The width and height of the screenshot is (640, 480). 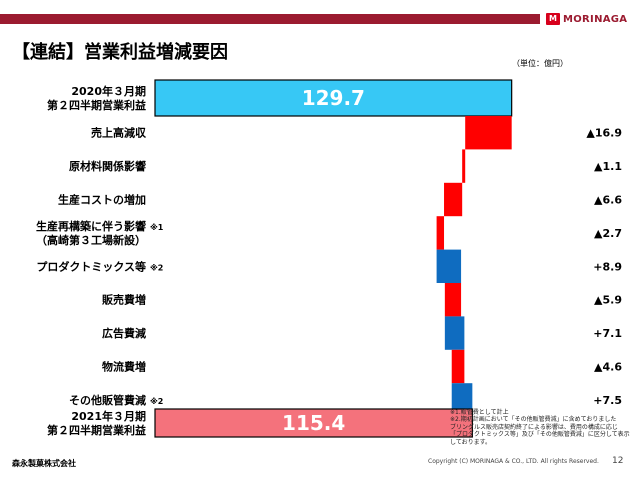 What do you see at coordinates (471, 442) in the screenshot?
I see `footnote-line: しております。` at bounding box center [471, 442].